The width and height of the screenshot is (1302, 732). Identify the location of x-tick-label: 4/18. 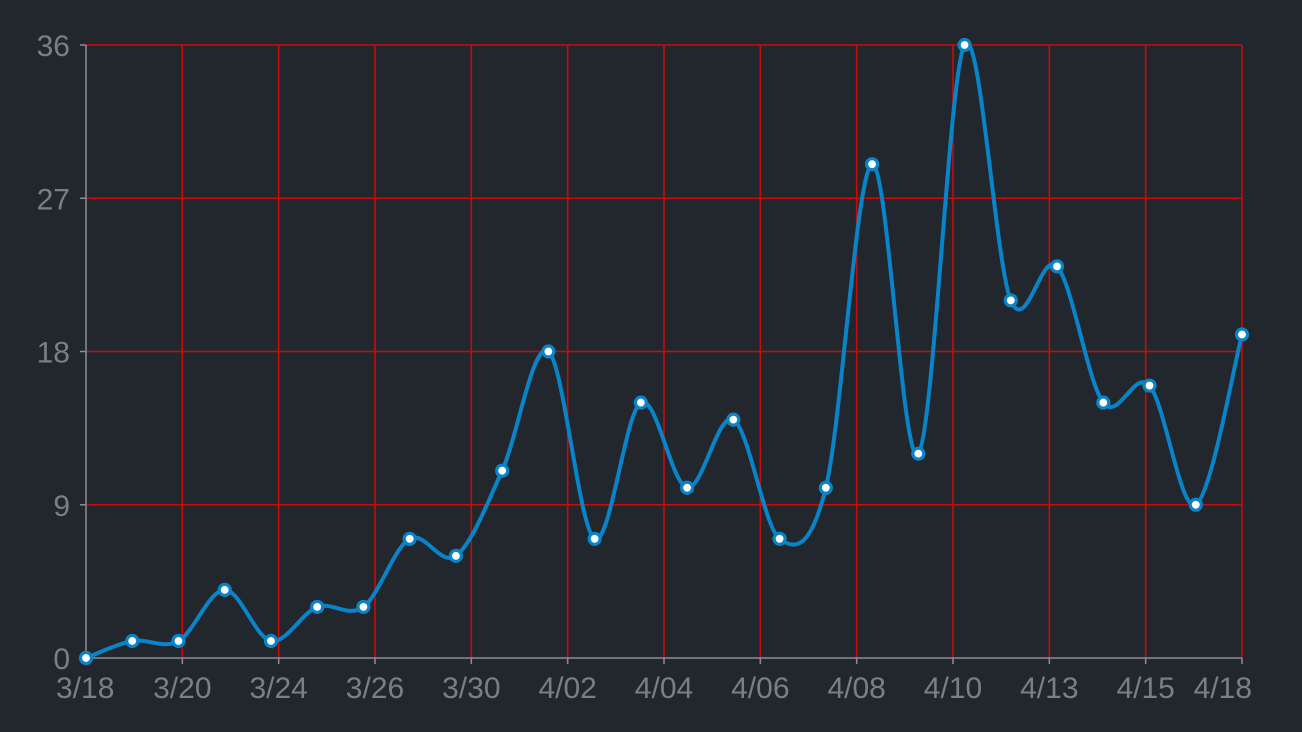
(1223, 688).